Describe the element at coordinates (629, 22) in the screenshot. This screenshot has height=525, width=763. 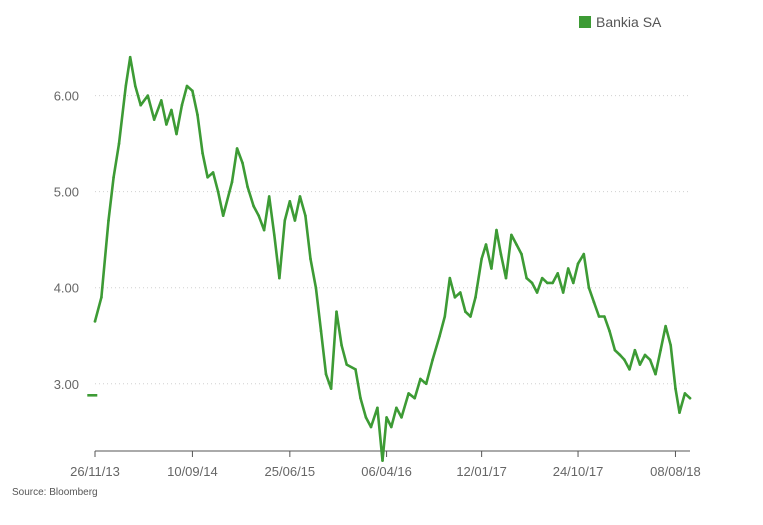
I see `legend-label: Bankia SA` at that location.